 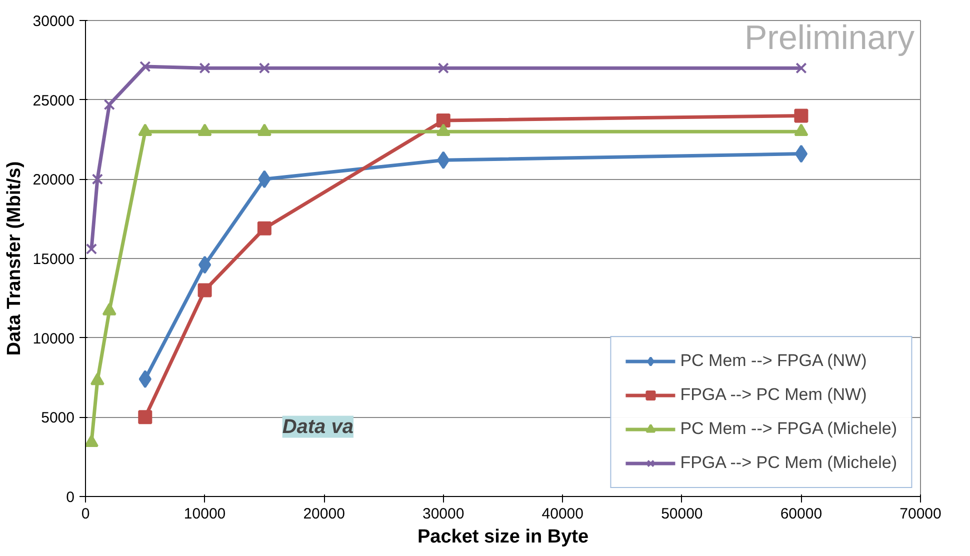 I want to click on x-tick-label: 70000, so click(x=921, y=514).